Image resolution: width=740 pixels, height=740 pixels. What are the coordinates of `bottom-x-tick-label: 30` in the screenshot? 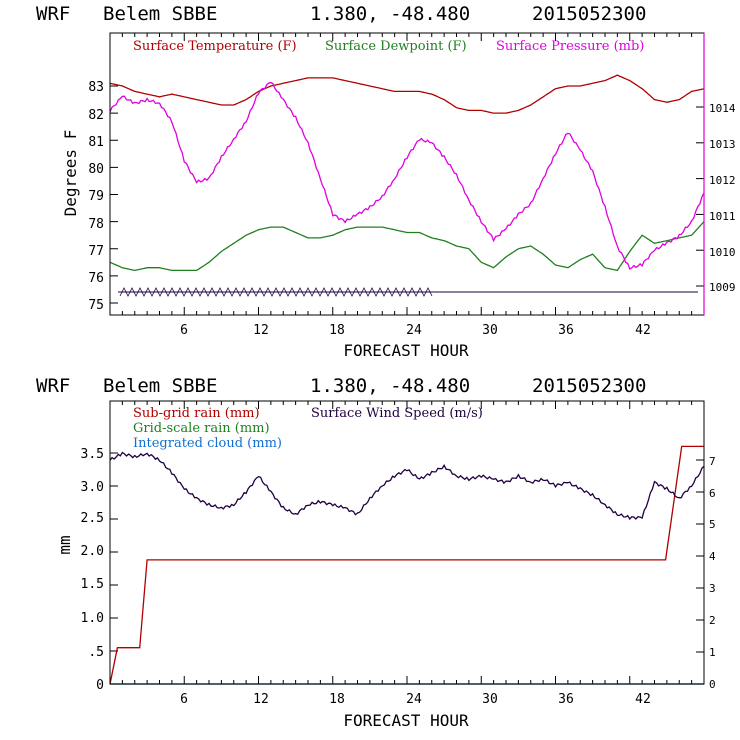 It's located at (490, 699).